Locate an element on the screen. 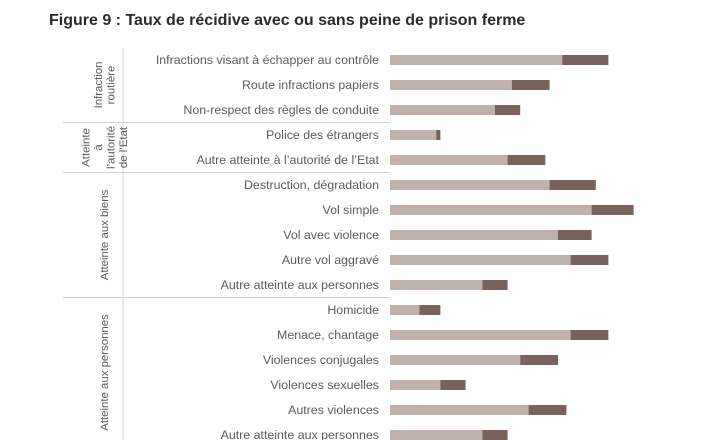 Image resolution: width=712 pixels, height=440 pixels. category-label: Non-respect des règles de conduite is located at coordinates (281, 110).